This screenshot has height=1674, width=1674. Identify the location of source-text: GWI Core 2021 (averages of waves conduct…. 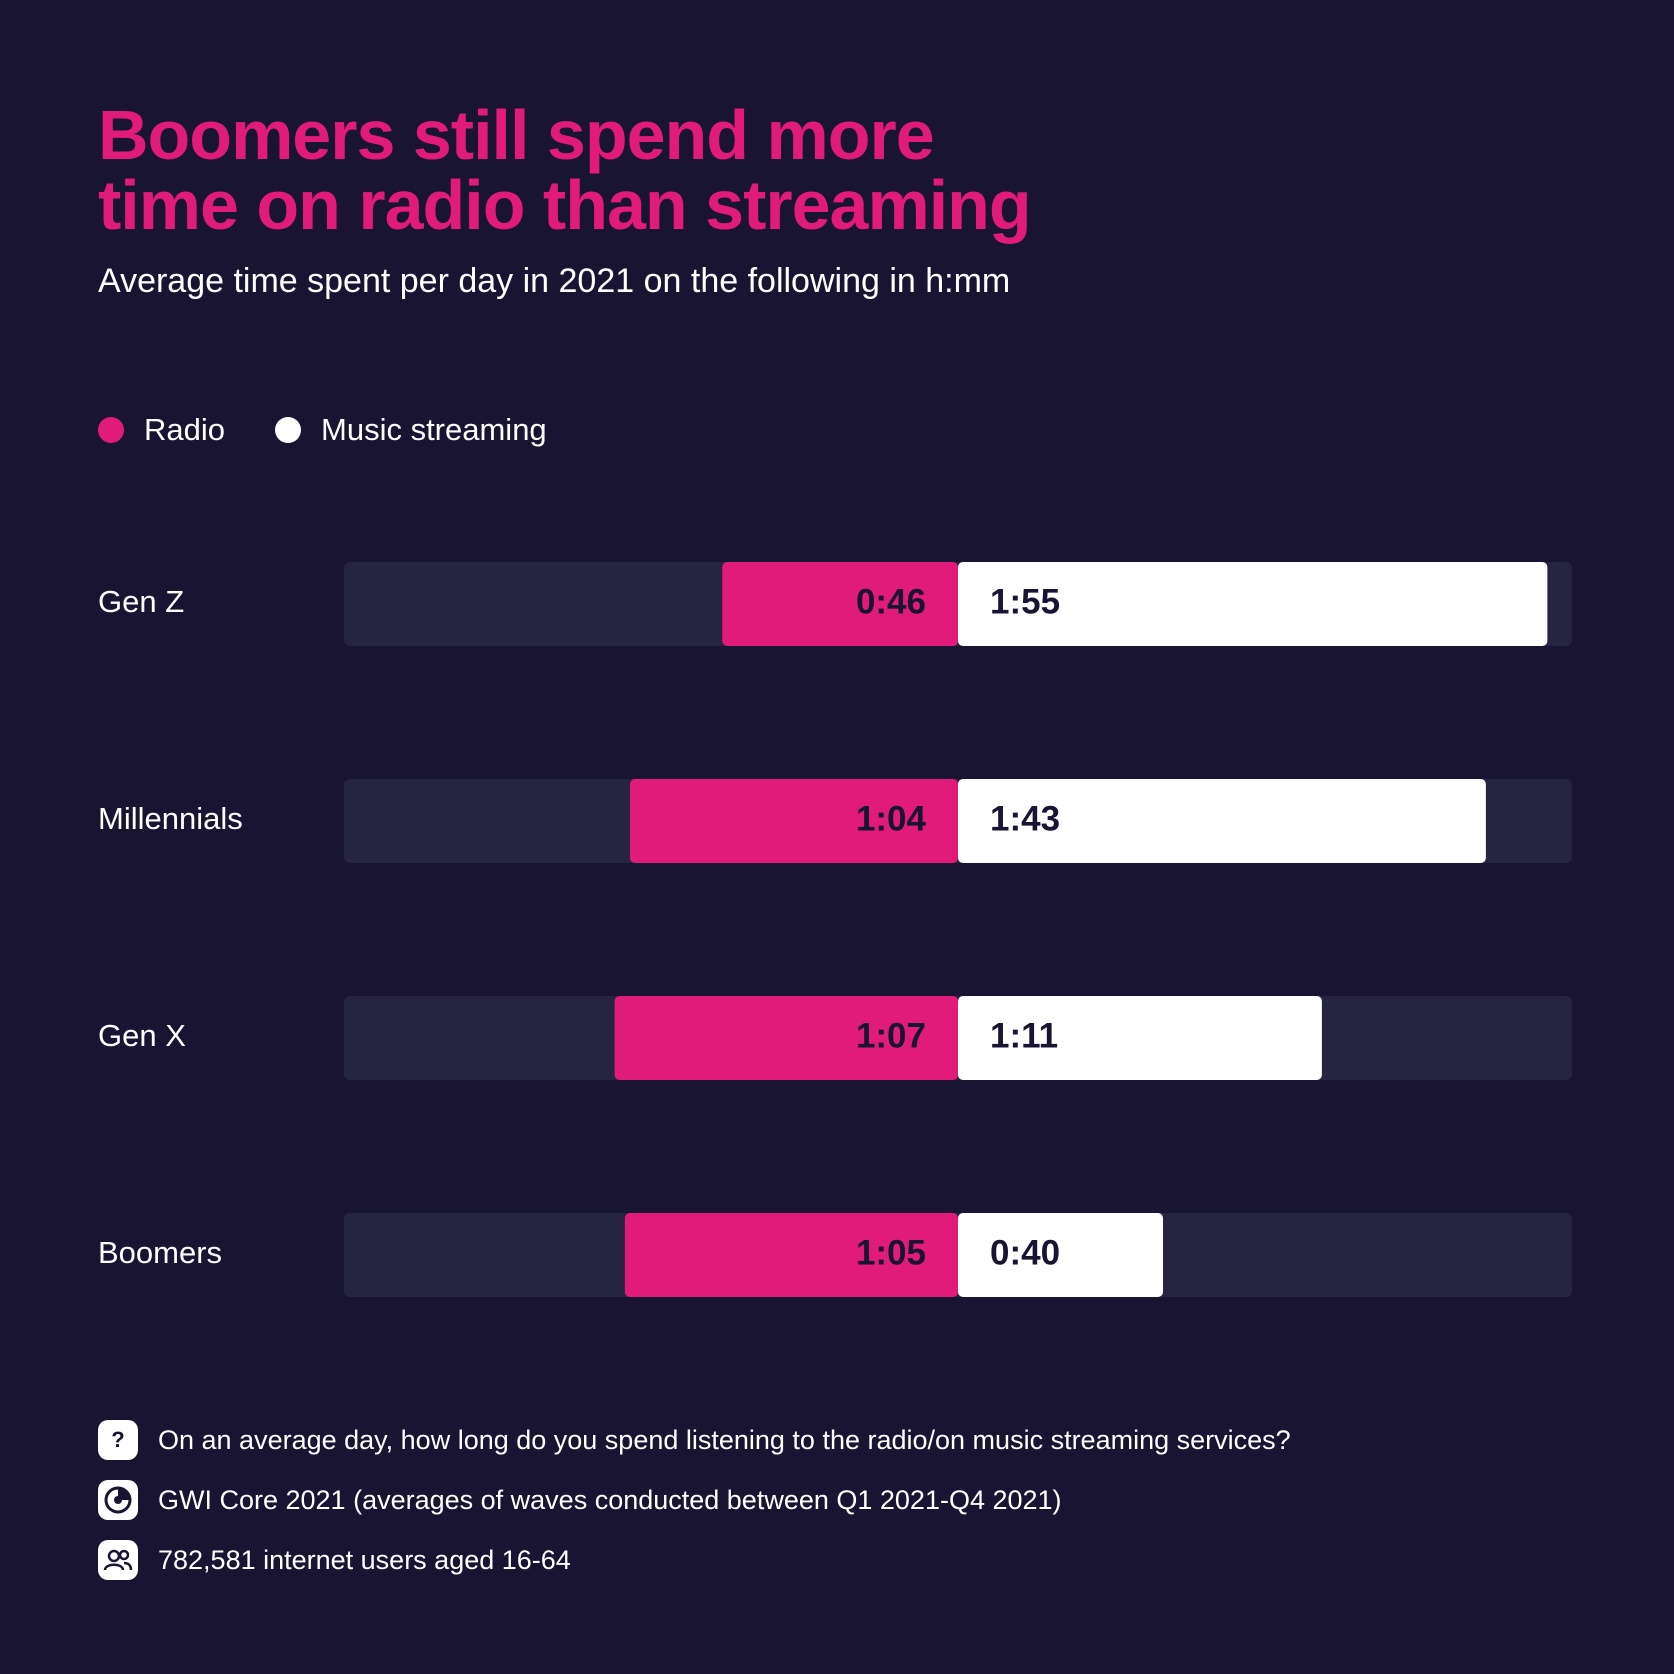
(610, 1499).